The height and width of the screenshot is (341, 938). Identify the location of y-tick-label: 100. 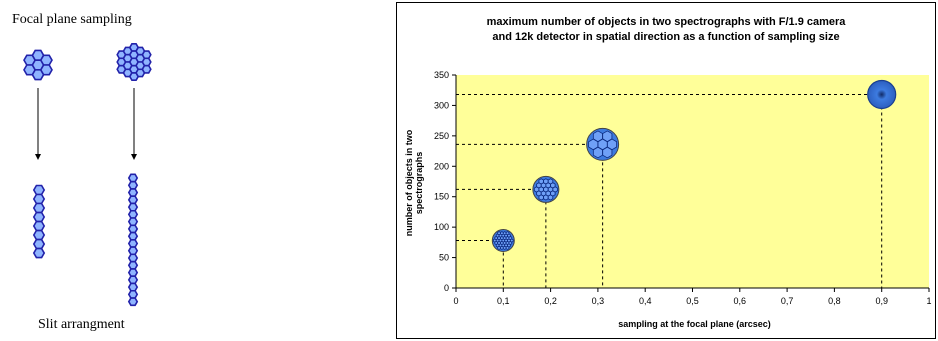
(441, 227).